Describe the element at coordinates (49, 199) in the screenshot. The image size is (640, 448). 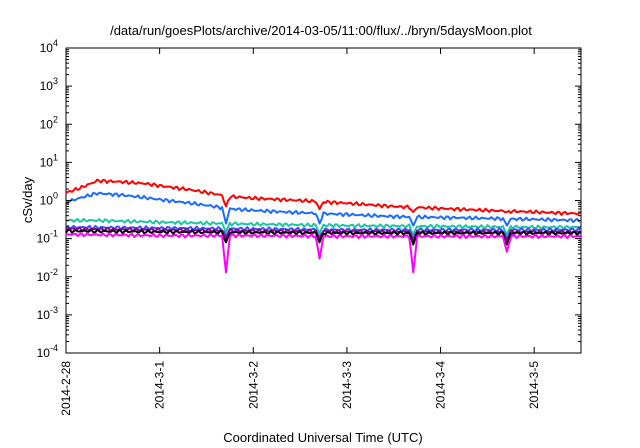
I see `y-tick-label: 10⁰` at that location.